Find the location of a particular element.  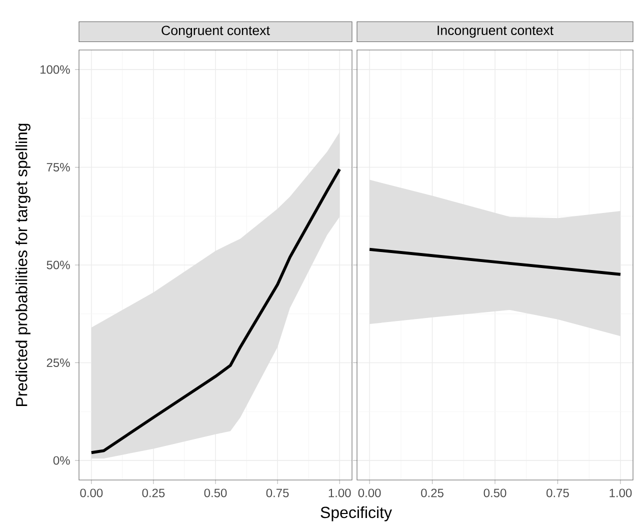

y-tick-label: 25% is located at coordinates (58, 362).